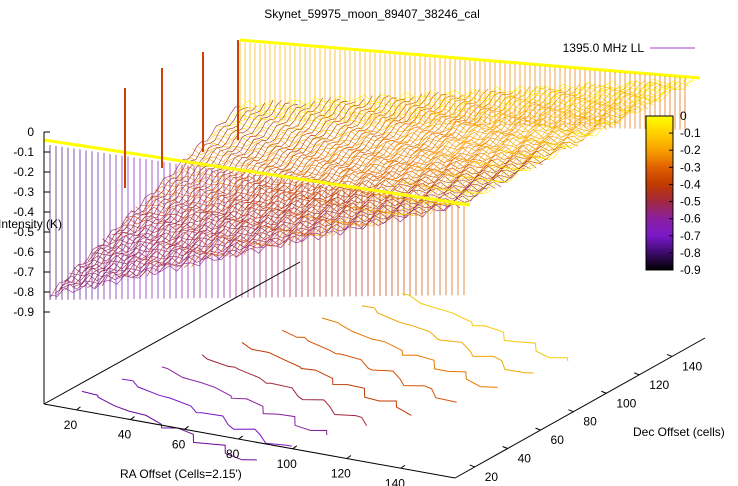 This screenshot has height=486, width=738. Describe the element at coordinates (659, 193) in the screenshot. I see `colorbar-gradient` at that location.